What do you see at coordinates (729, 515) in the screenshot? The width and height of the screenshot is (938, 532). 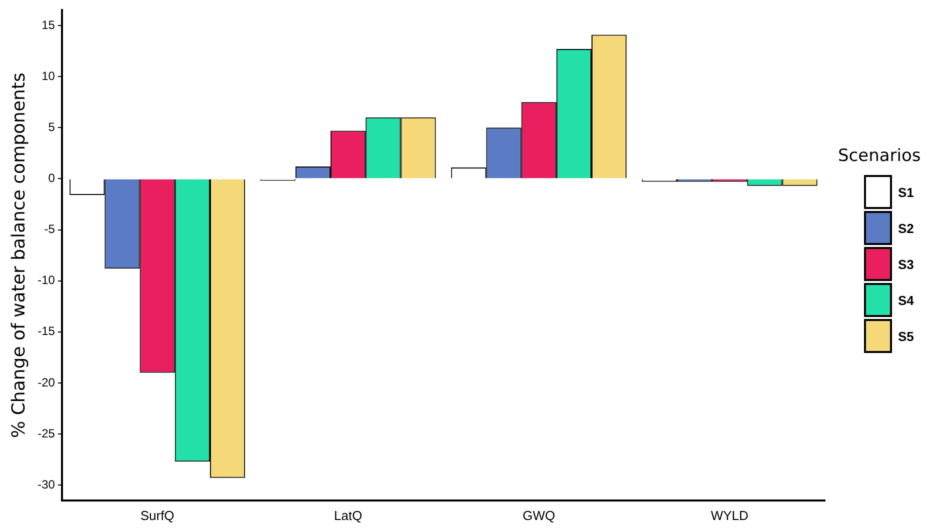 I see `x-tick-label: WYLD` at bounding box center [729, 515].